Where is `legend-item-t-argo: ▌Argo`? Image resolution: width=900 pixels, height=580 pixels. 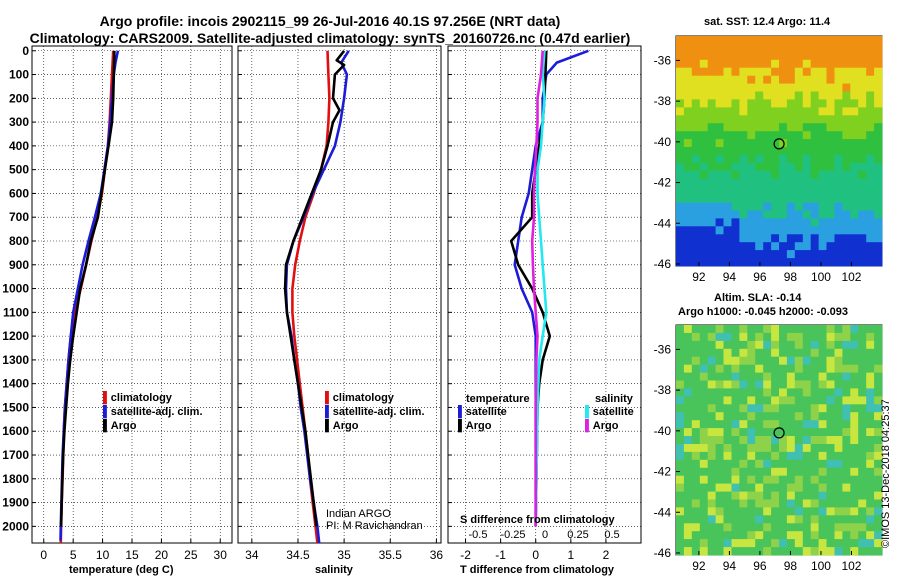 legend-item-t-argo: ▌Argo is located at coordinates (475, 426).